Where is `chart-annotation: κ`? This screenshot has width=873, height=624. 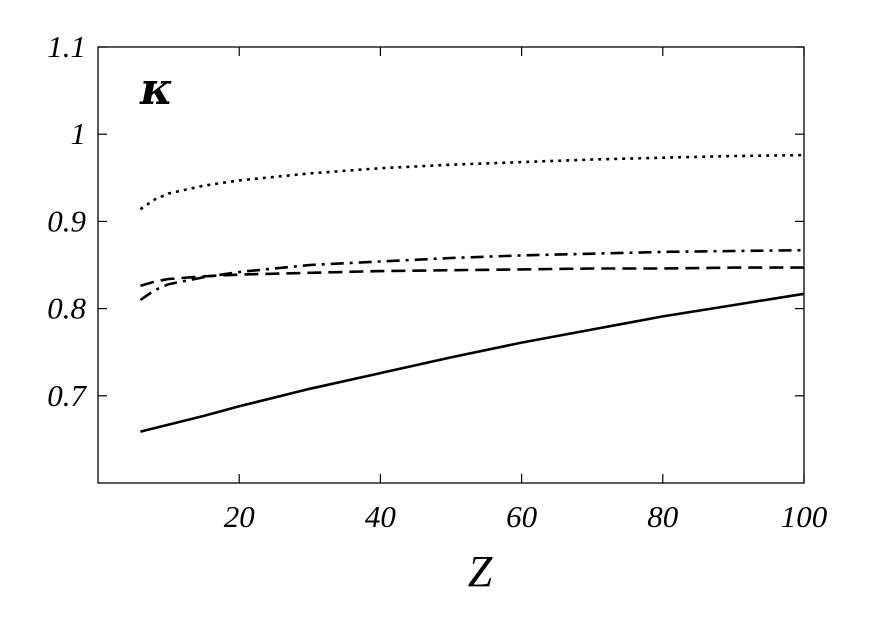
chart-annotation: κ is located at coordinates (156, 89).